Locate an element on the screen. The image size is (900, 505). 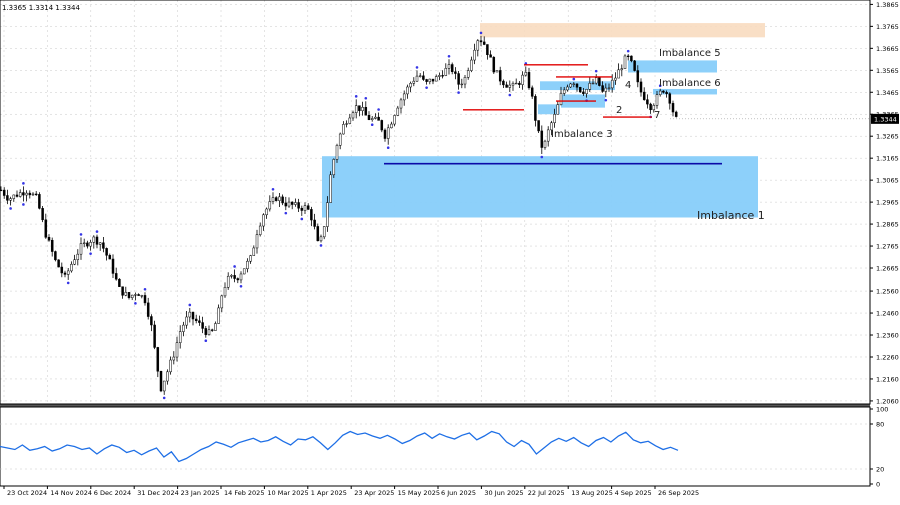
time-tick-label: 14 Nov 2024 is located at coordinates (71, 493).